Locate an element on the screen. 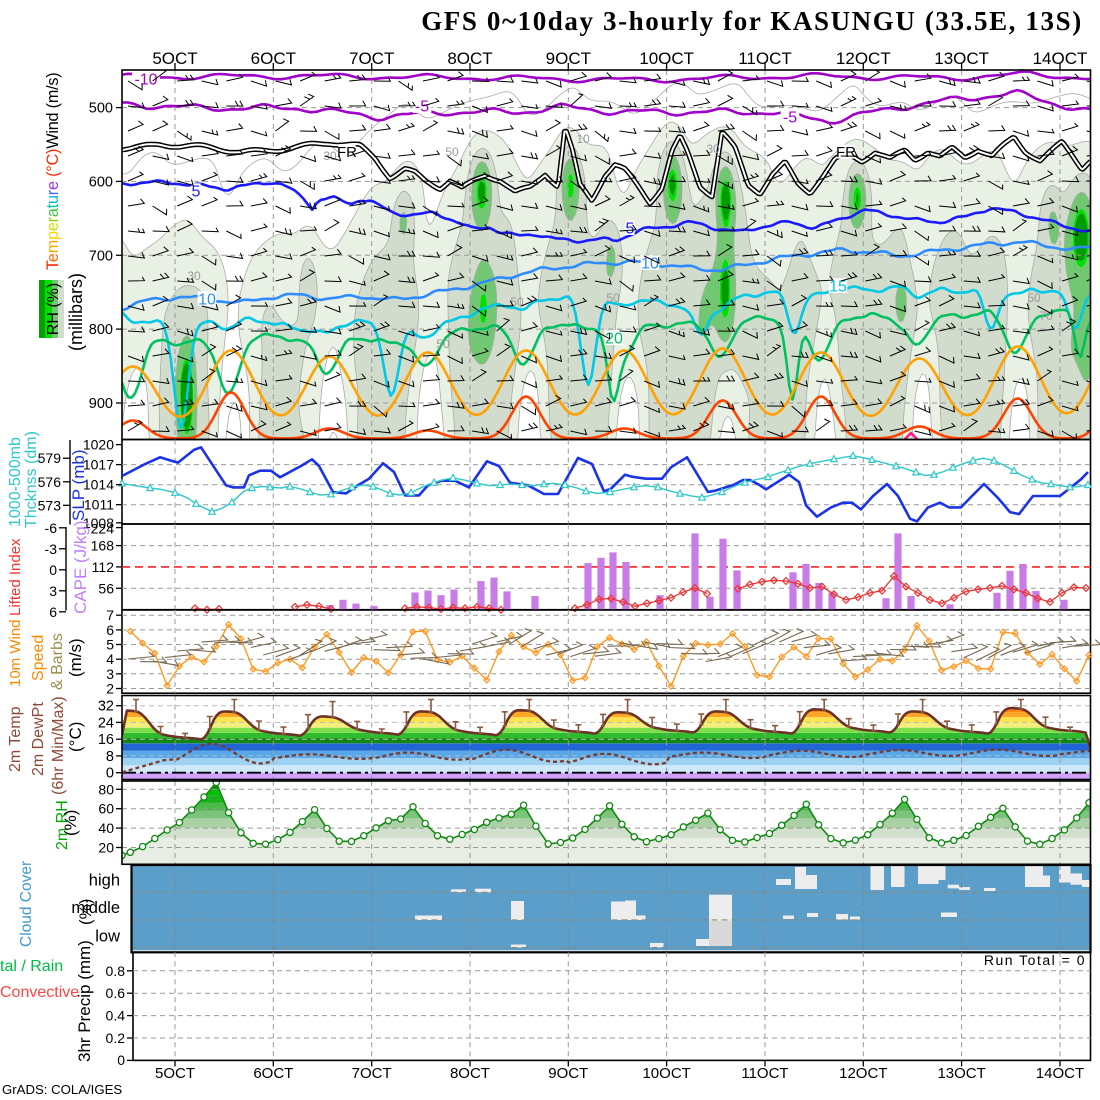 The height and width of the screenshot is (1100, 1100). svg-text: middle is located at coordinates (95, 908).